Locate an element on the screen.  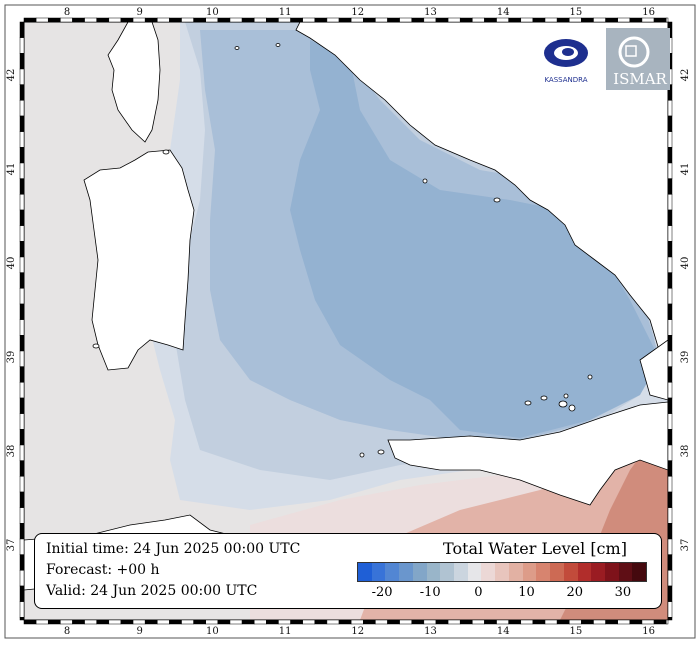
longitude-labels-top: 8 9 10 11 12 13 14 15 16 is located at coordinates (359, 12).